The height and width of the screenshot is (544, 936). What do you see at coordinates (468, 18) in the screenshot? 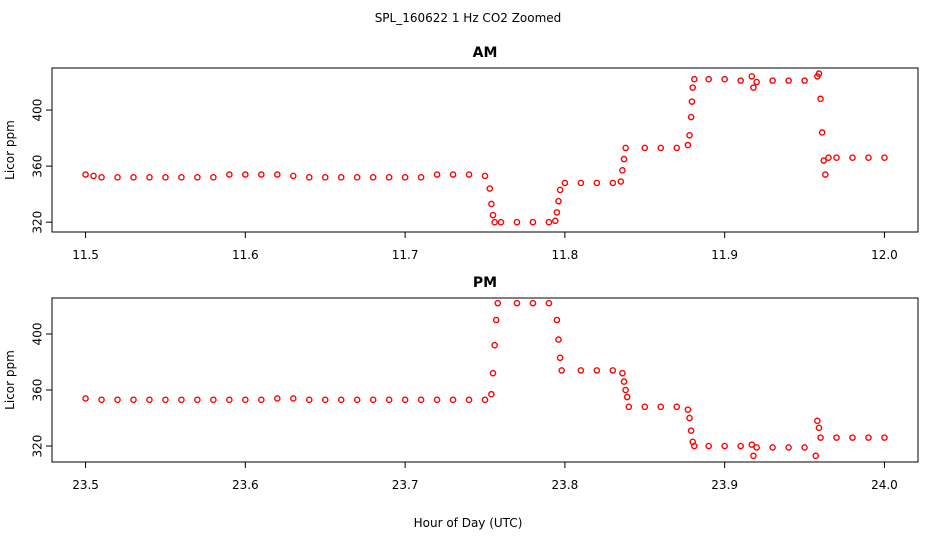
I see `figure-title: SPL_160622 1 Hz CO2 Zoomed` at bounding box center [468, 18].